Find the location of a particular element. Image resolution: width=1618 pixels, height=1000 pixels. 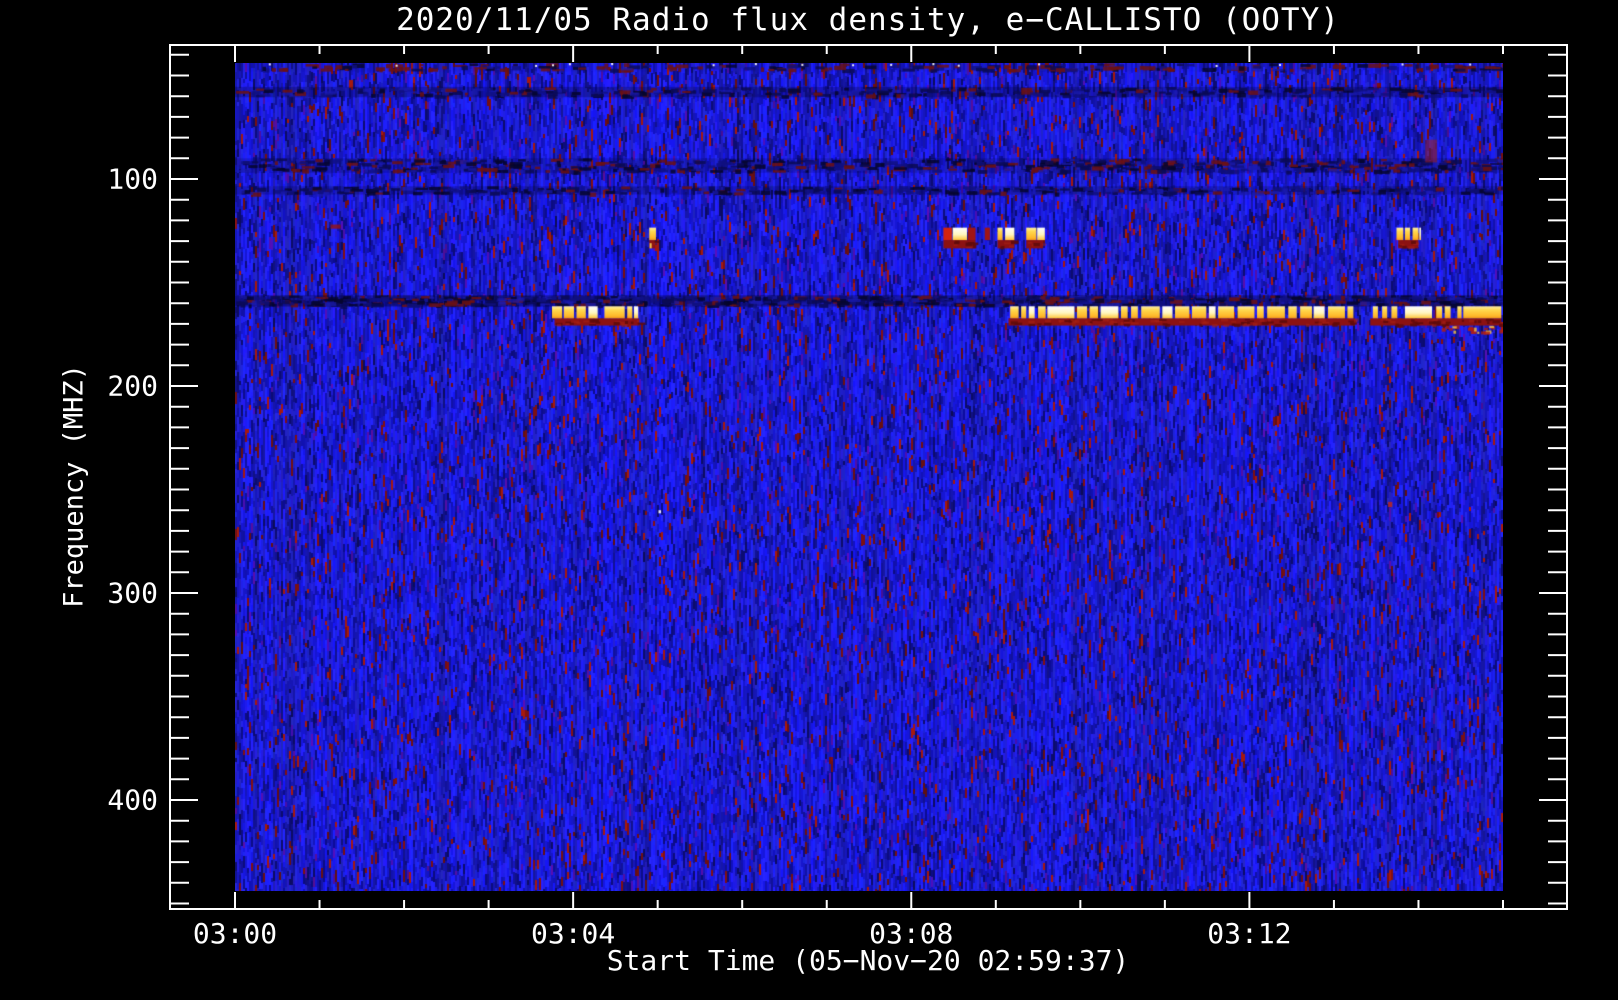

x-axis-title: Start Time (05−Nov−20 02:59:37) is located at coordinates (868, 960).